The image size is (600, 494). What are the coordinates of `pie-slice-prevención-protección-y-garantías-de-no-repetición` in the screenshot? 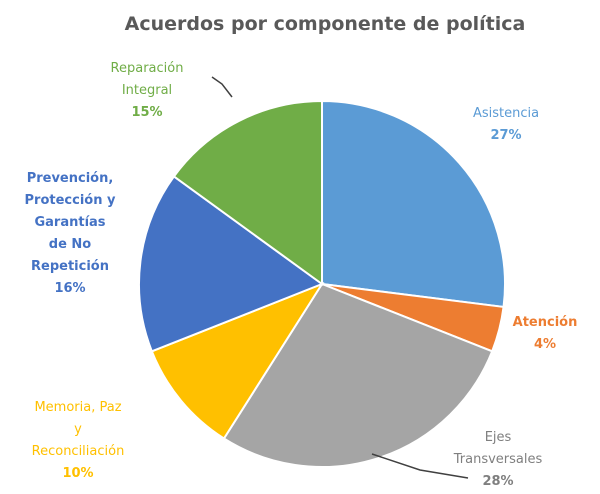 It's located at (231, 264).